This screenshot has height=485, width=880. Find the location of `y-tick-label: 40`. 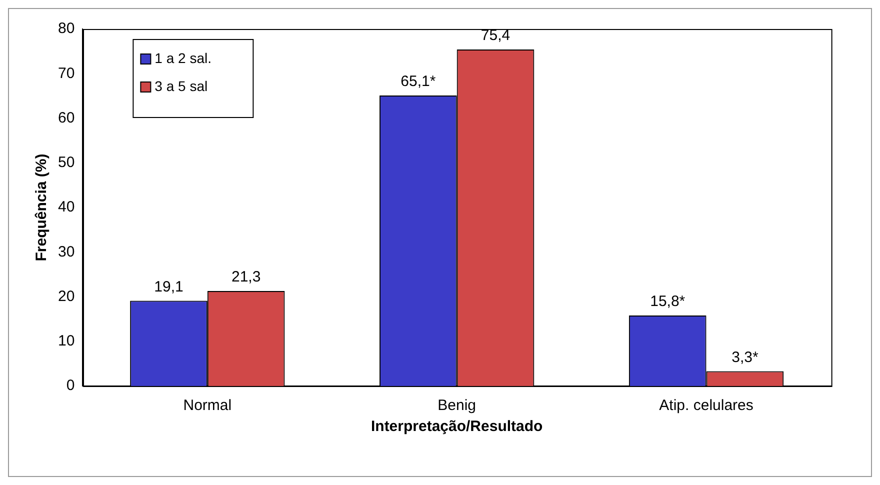

y-tick-label: 40 is located at coordinates (66, 207).